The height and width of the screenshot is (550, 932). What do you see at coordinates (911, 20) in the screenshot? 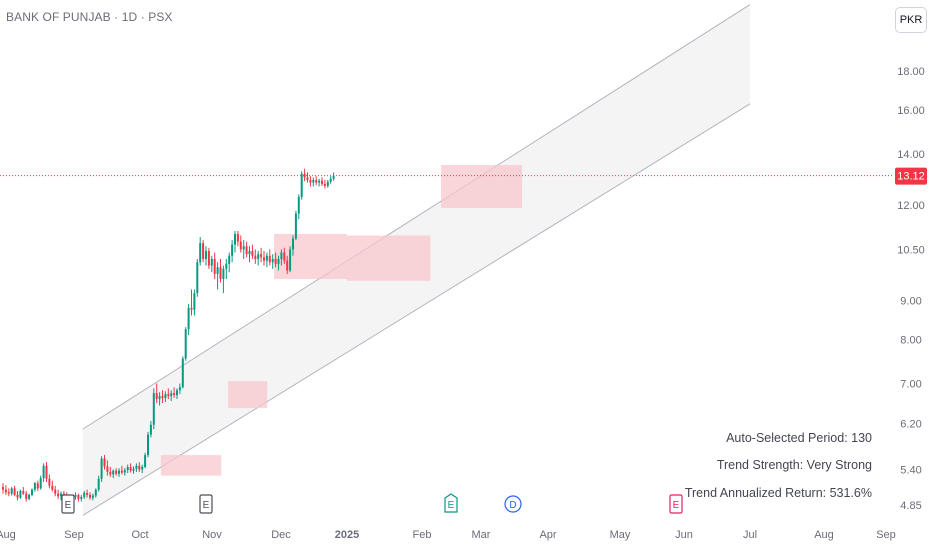
I see `currency-button: PKR` at bounding box center [911, 20].